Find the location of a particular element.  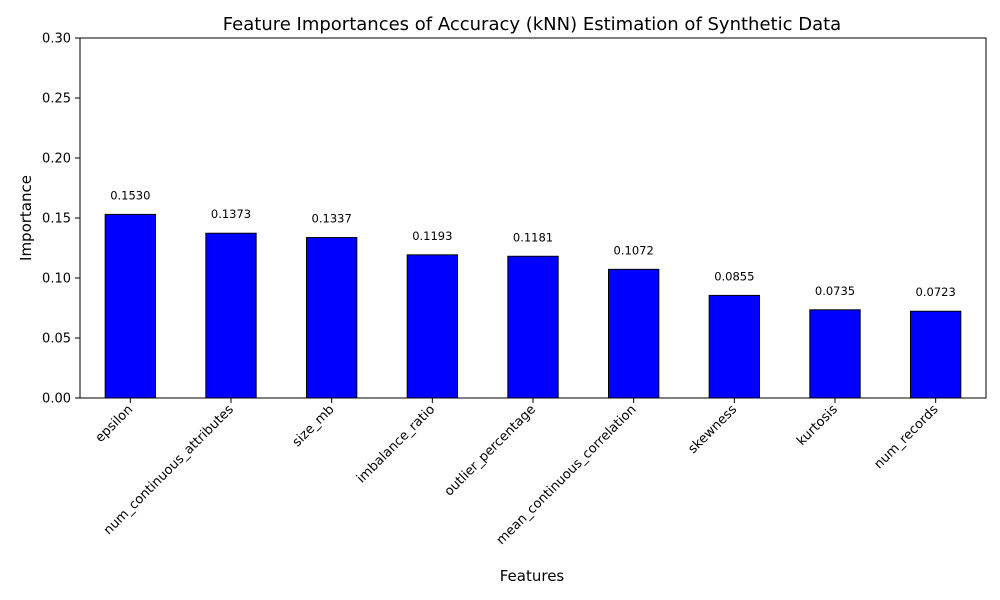

data-label: 0.1337 is located at coordinates (332, 219).